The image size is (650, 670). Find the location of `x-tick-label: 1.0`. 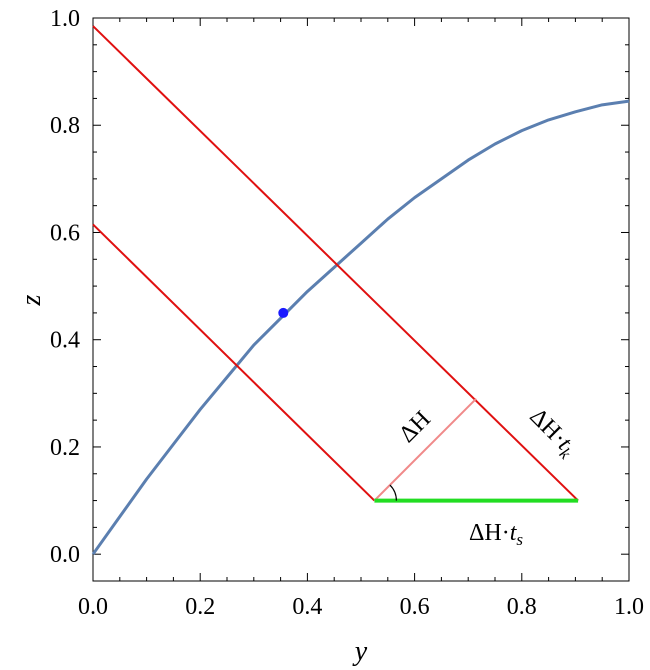

x-tick-label: 1.0 is located at coordinates (629, 607).